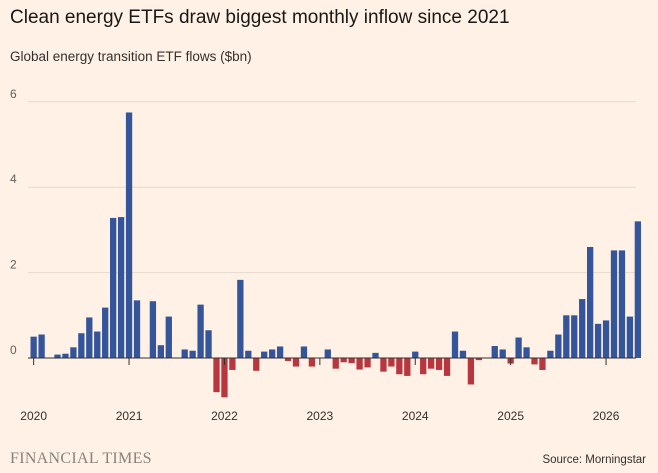 The image size is (658, 473). What do you see at coordinates (81, 458) in the screenshot?
I see `ft-logo: FINANCIAL TIMES` at bounding box center [81, 458].